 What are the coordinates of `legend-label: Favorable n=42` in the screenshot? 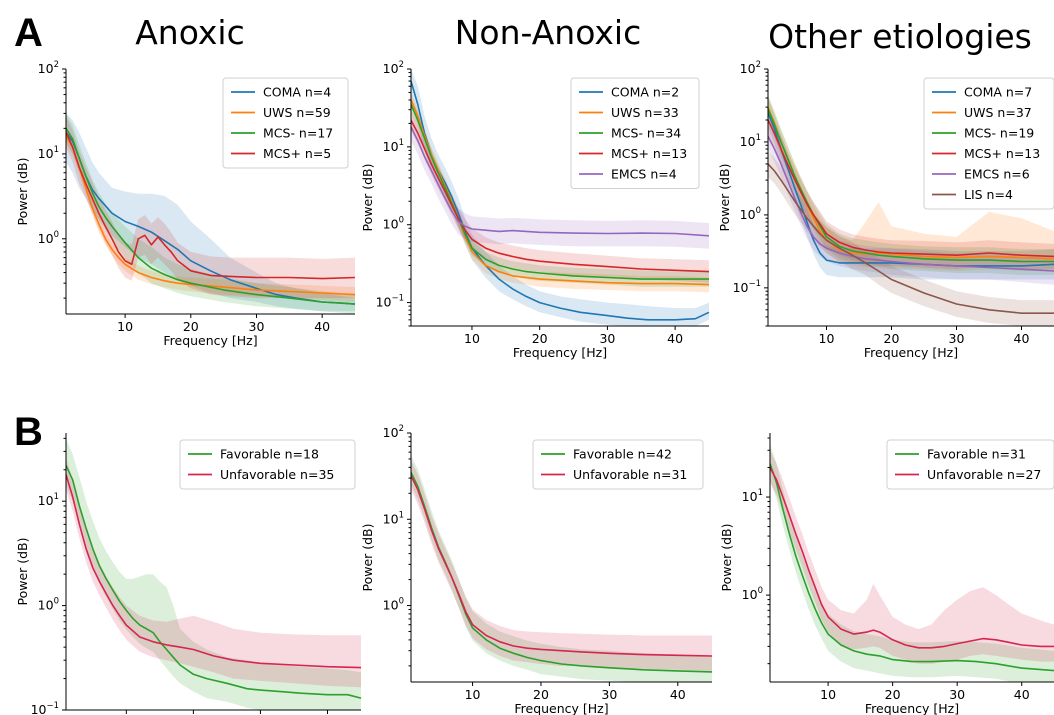 It's located at (622, 454).